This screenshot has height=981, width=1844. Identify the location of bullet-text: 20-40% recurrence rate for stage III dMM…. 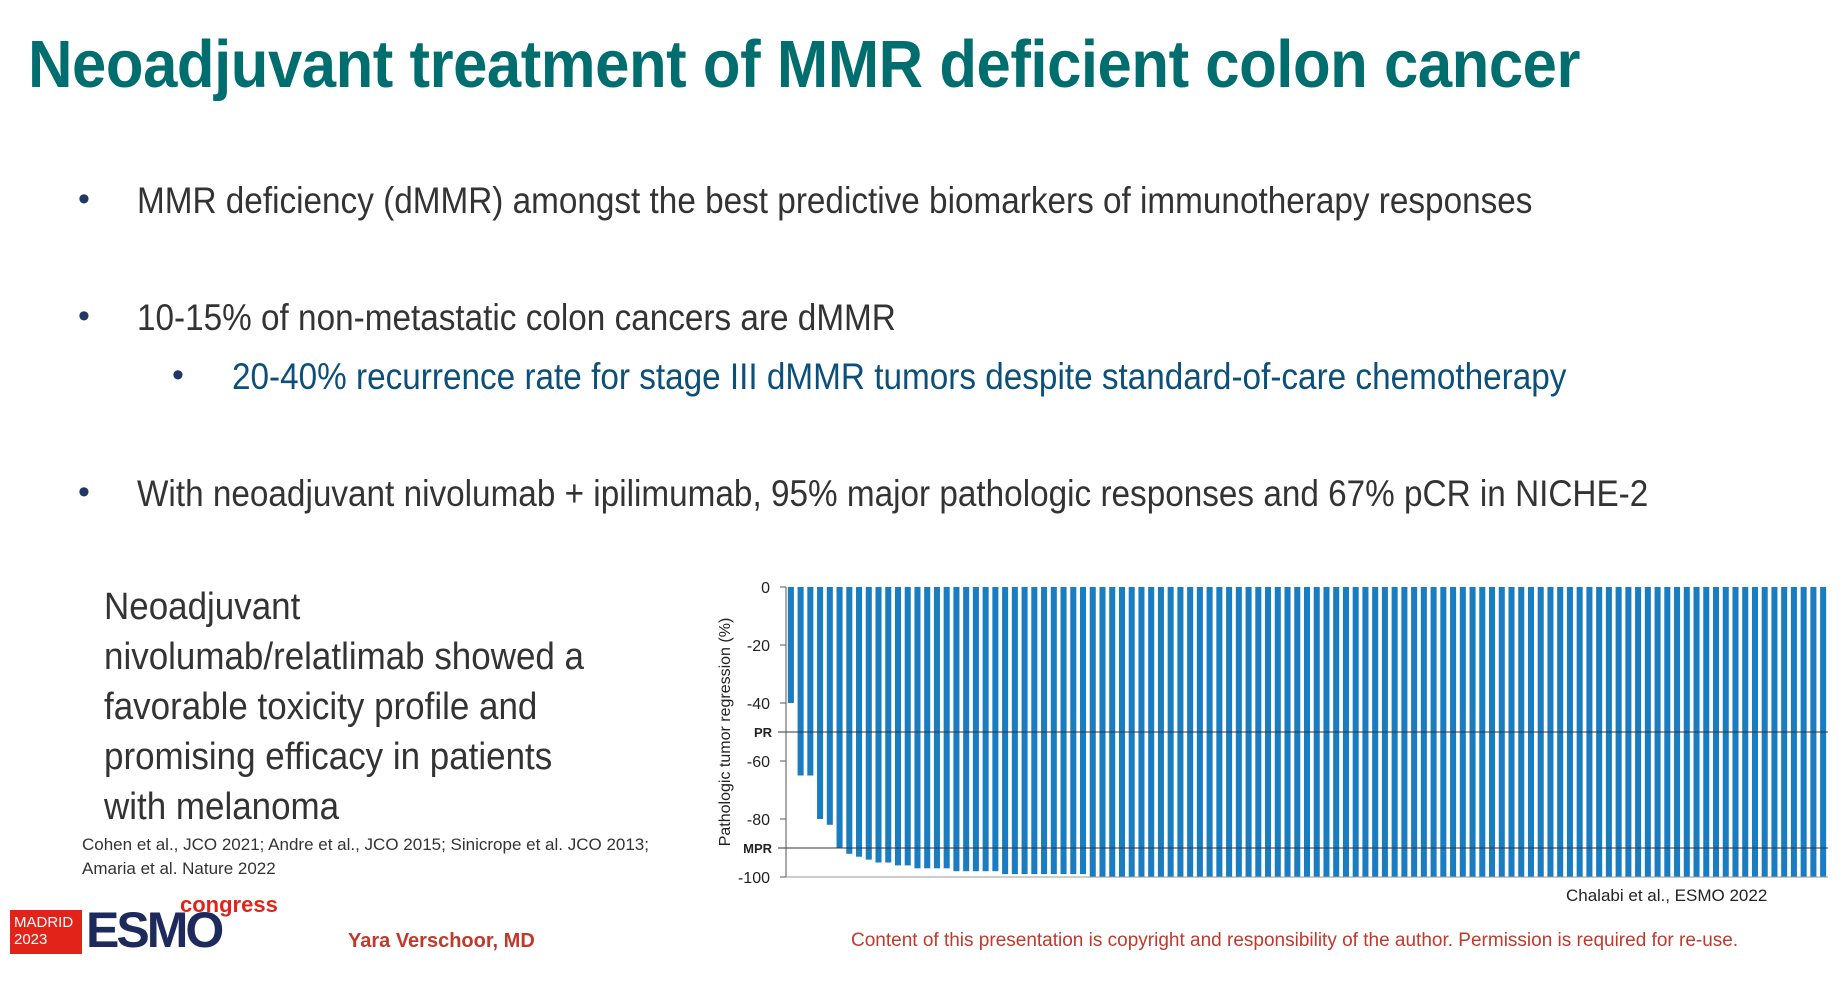
(899, 376).